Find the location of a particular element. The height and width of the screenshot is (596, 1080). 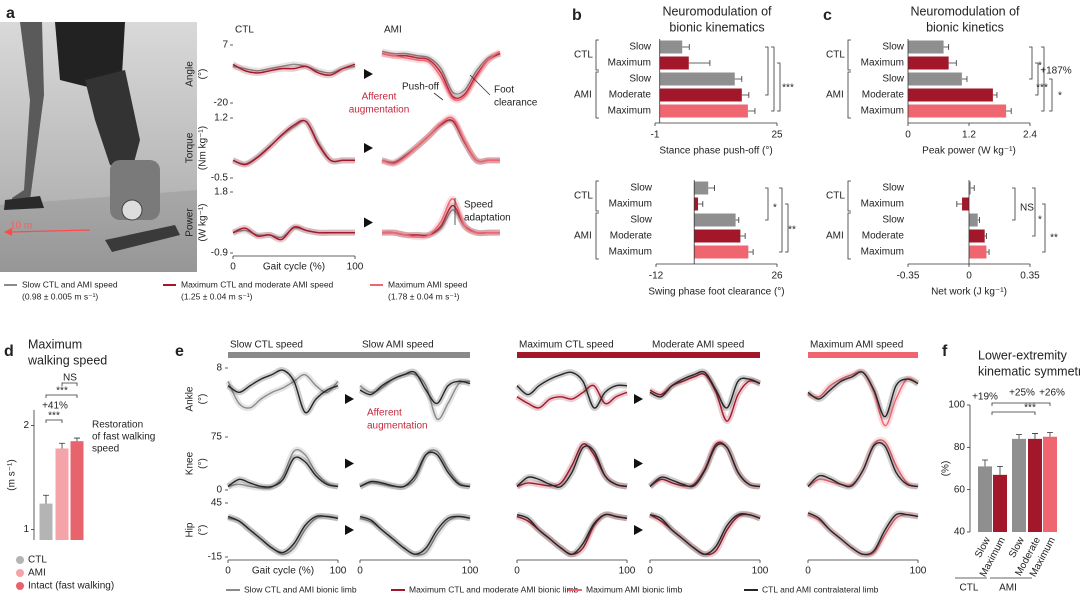

annotation: adaptation is located at coordinates (487, 218).